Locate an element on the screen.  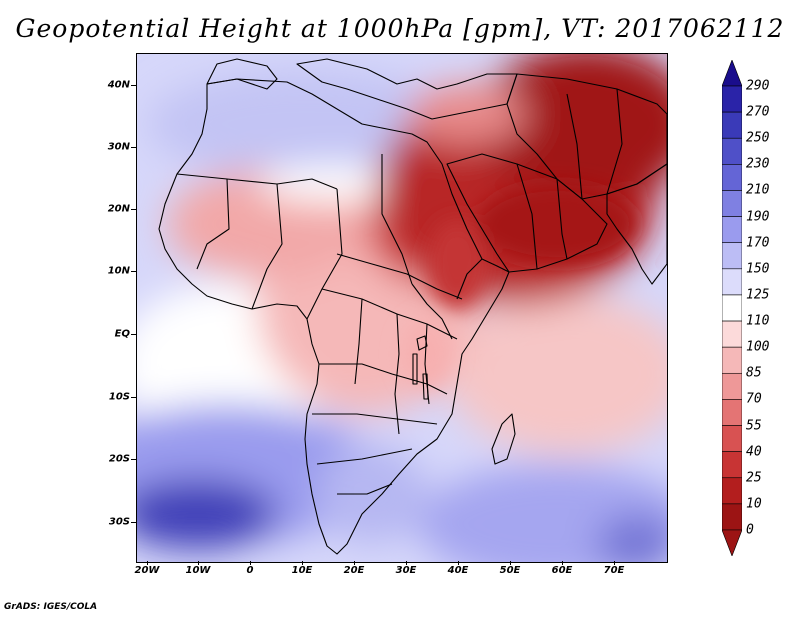
lon-tick-label: 10E is located at coordinates (302, 570).